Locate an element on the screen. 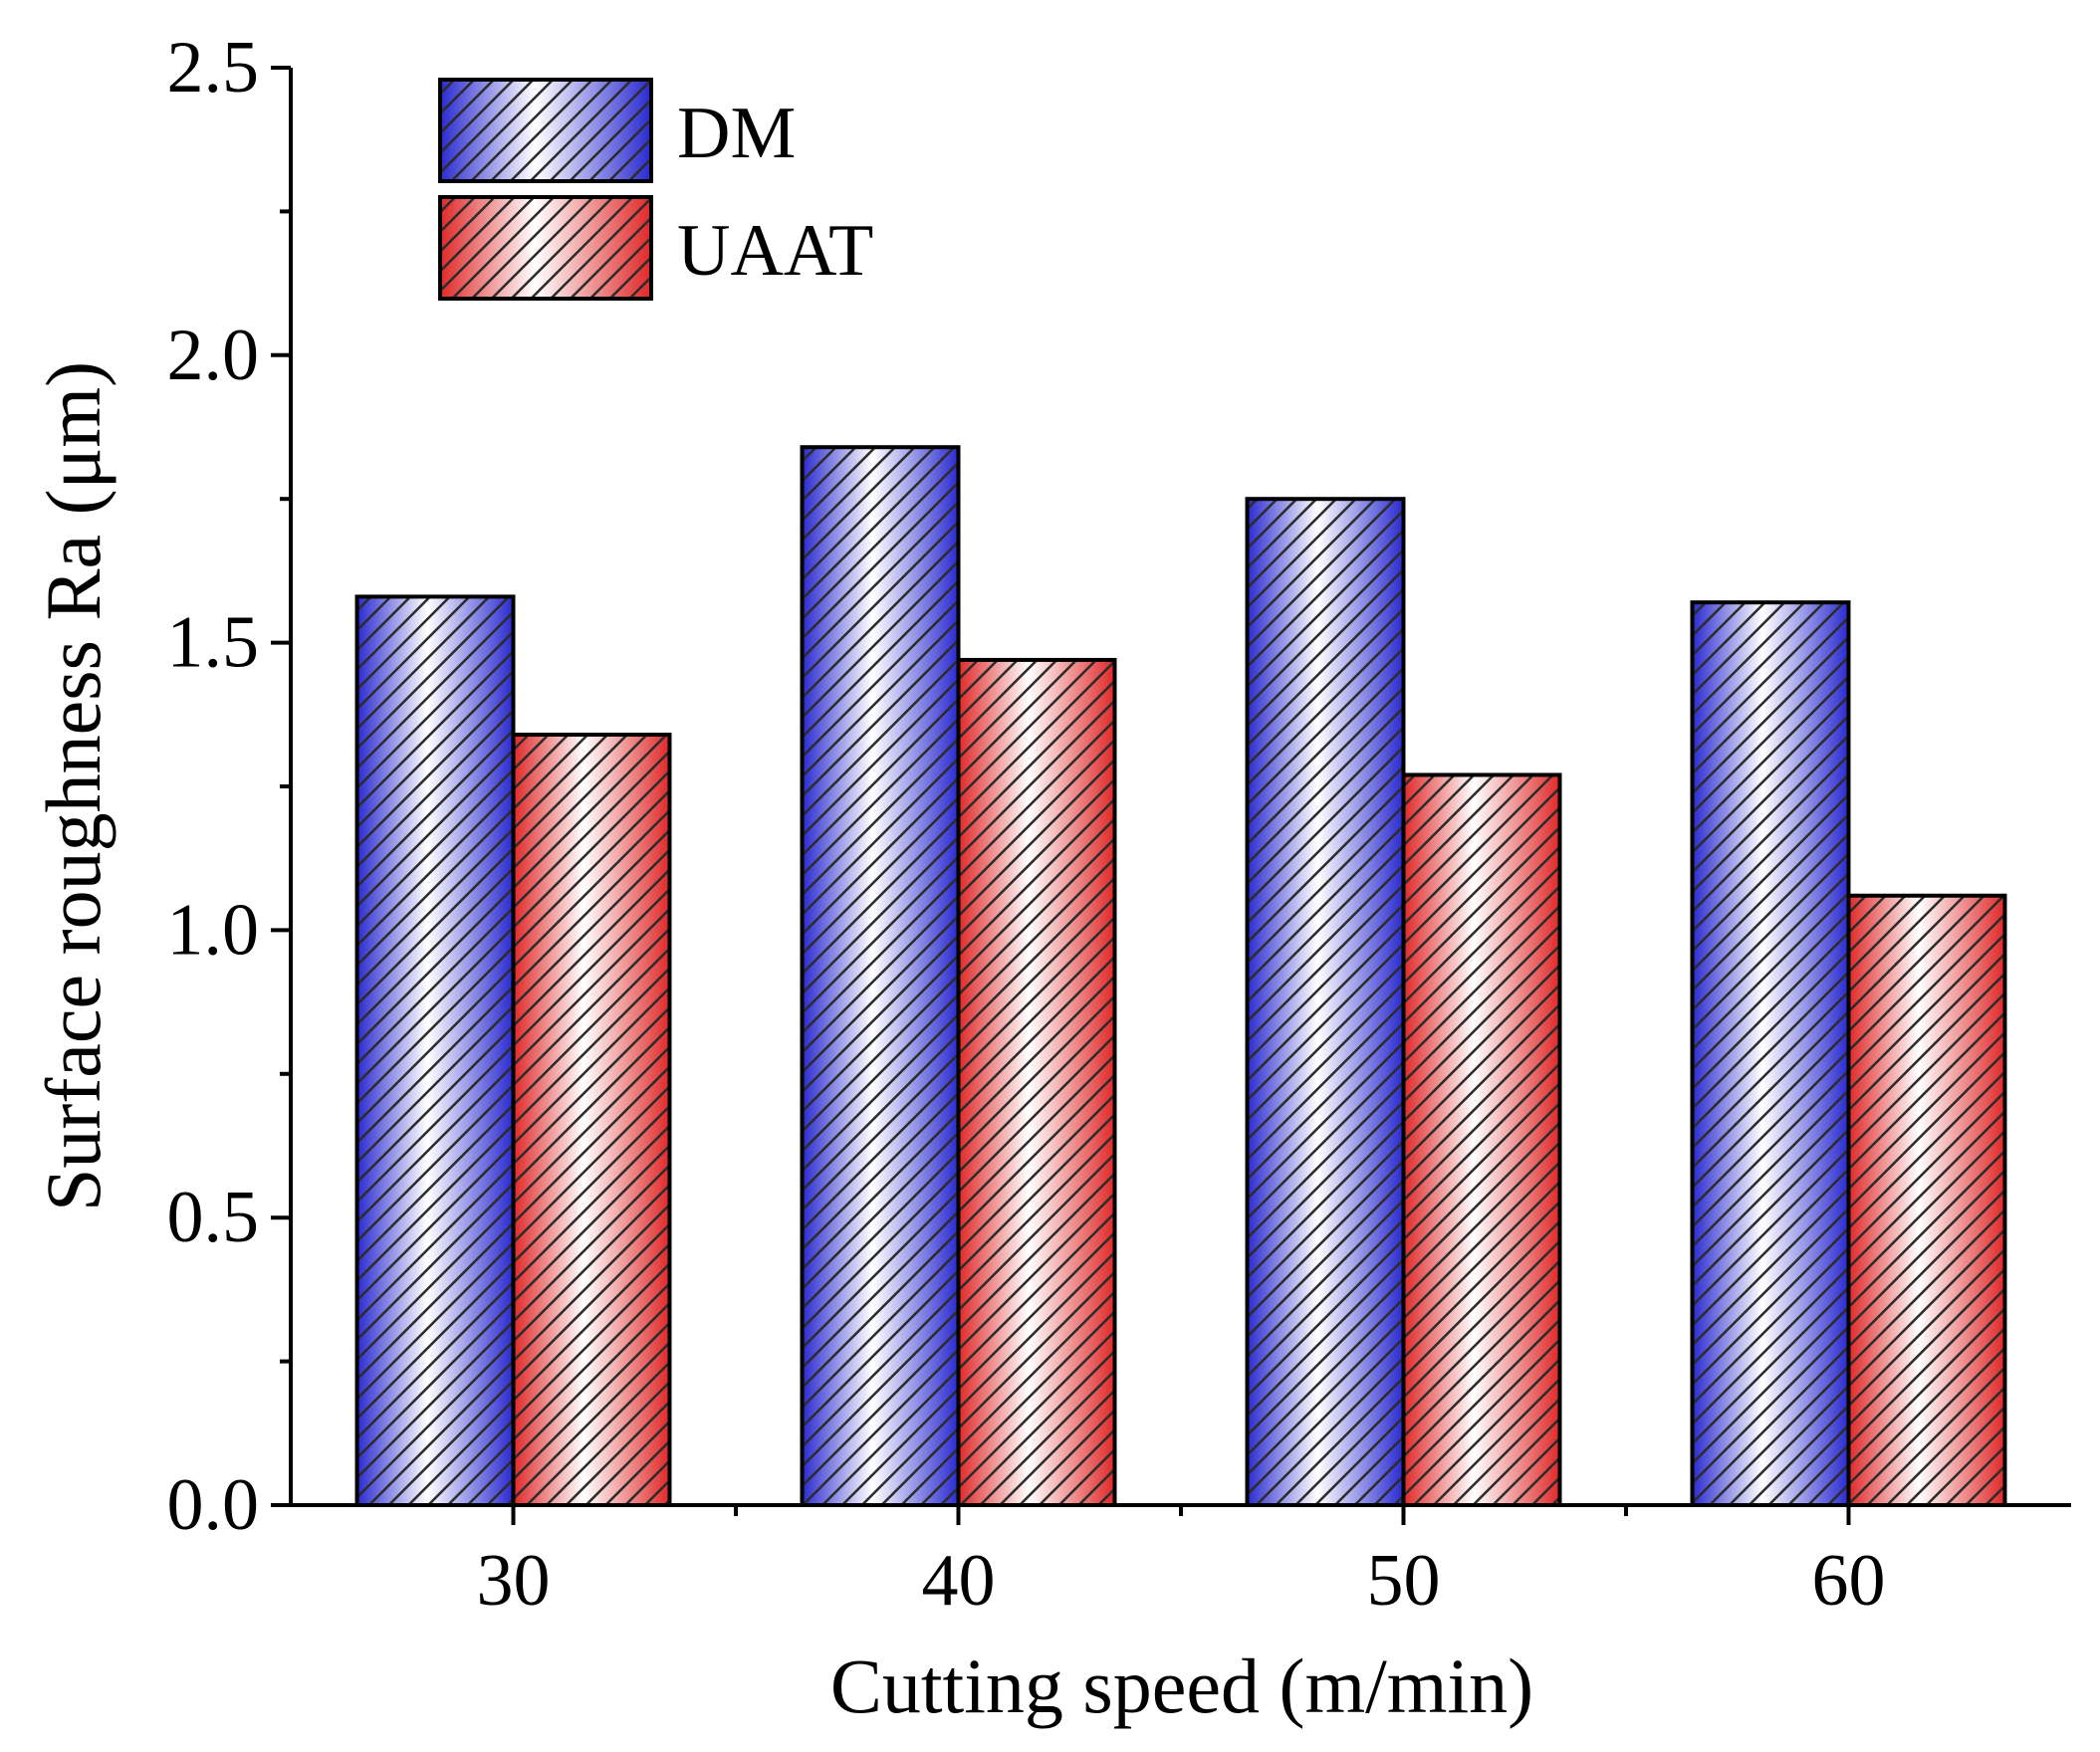 The height and width of the screenshot is (1752, 2100). y-tick-label: 1.5 is located at coordinates (213, 643).